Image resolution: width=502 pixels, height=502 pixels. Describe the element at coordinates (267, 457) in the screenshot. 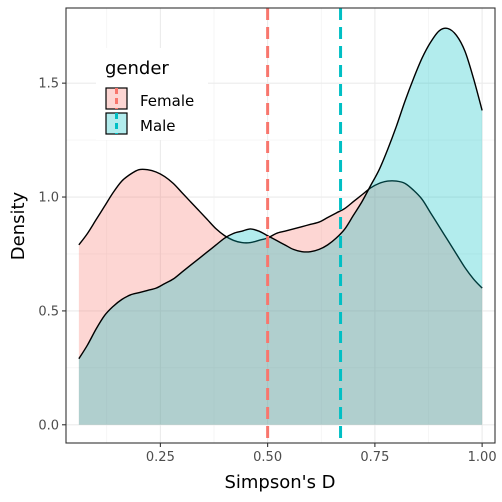

I see `x-tick-label: 0.50` at that location.